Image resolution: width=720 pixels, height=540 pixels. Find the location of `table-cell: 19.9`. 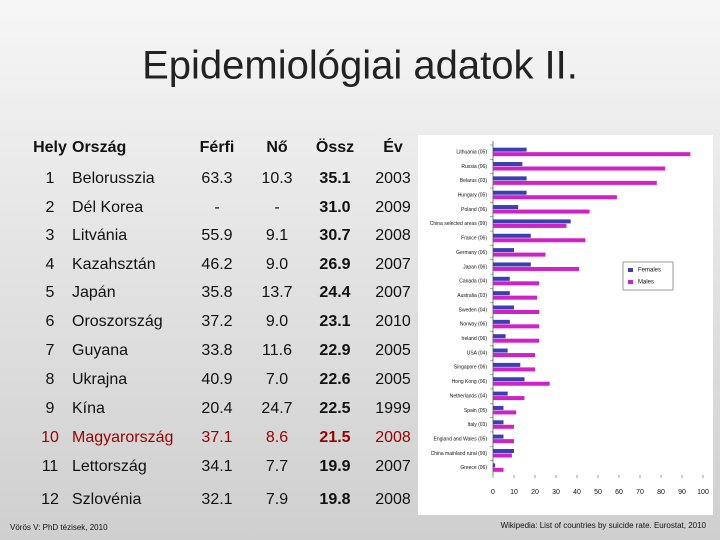

table-cell: 19.9 is located at coordinates (334, 466).